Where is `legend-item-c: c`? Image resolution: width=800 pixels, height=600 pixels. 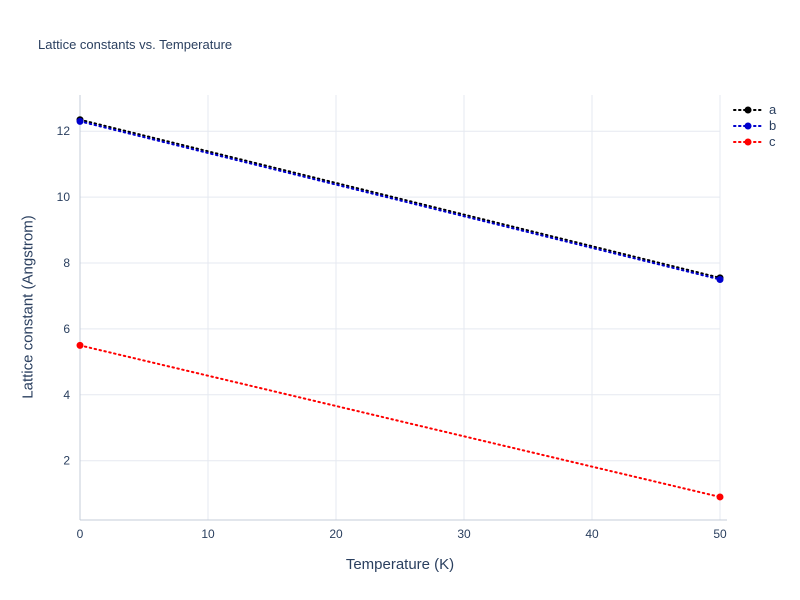 legend-item-c: c is located at coordinates (754, 141).